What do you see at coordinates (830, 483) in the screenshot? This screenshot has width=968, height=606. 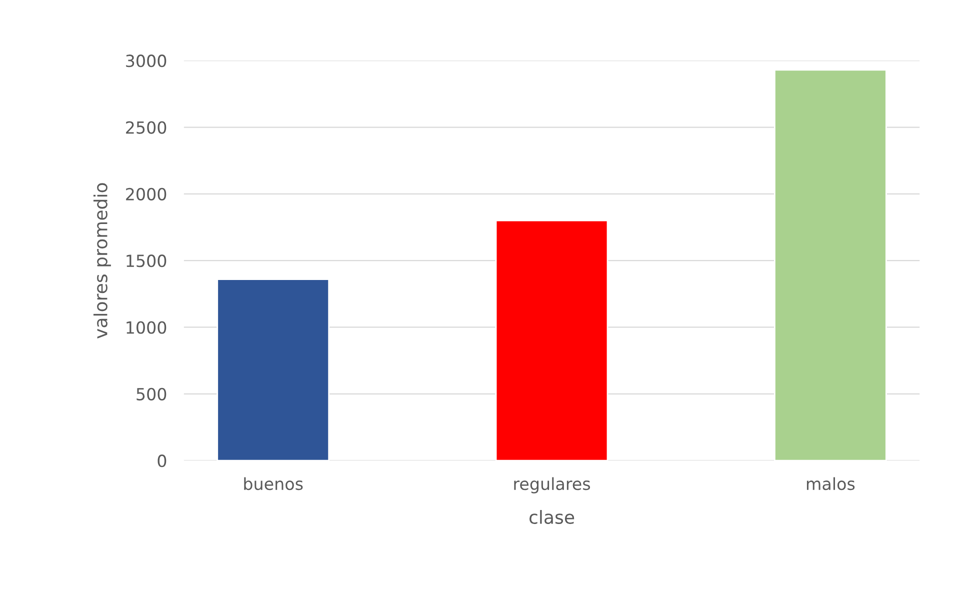 I see `x-tick-label: malos` at bounding box center [830, 483].